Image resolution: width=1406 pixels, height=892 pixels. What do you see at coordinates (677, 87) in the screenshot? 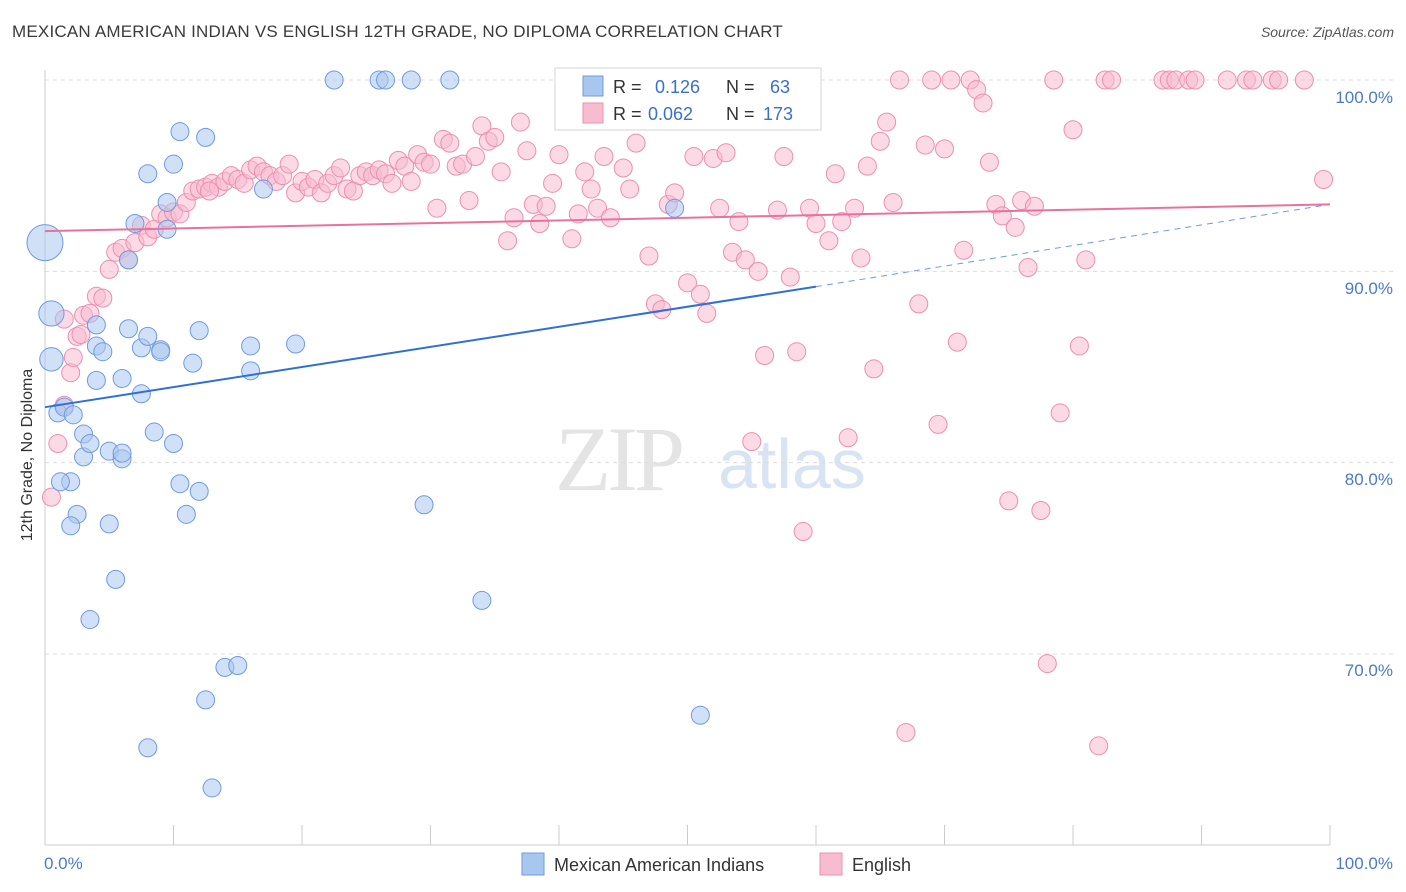
I see `stats-r-value-1: 0.126` at bounding box center [677, 87].